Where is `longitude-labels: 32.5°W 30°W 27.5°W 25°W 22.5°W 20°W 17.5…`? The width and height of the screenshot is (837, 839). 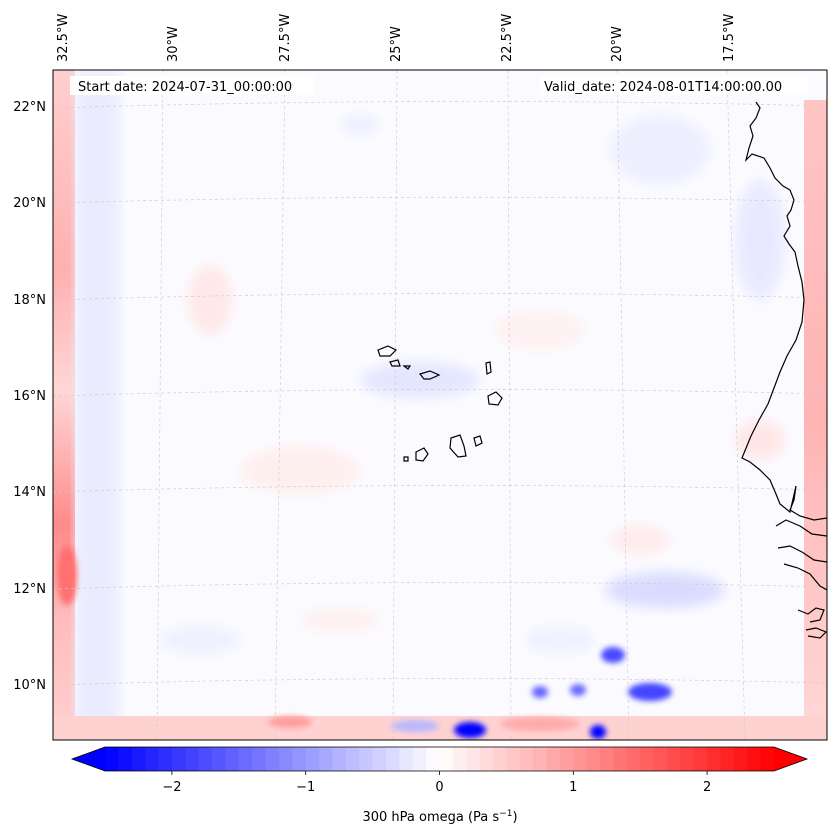 longitude-labels: 32.5°W 30°W 27.5°W 25°W 22.5°W 20°W 17.5… is located at coordinates (396, 38).